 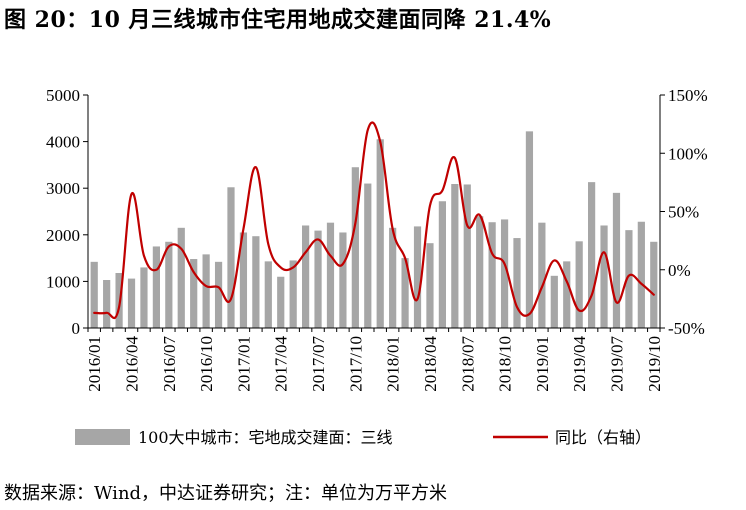 I want to click on right-tick-label: 50%, so click(x=683, y=212).